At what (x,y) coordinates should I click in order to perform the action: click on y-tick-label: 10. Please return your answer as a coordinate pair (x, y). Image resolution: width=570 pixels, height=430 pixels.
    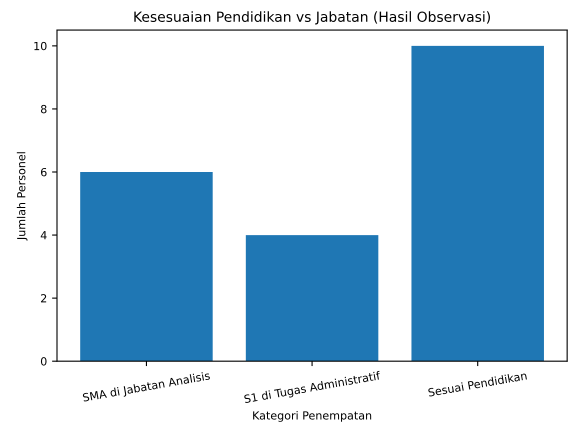
    Looking at the image, I should click on (40, 46).